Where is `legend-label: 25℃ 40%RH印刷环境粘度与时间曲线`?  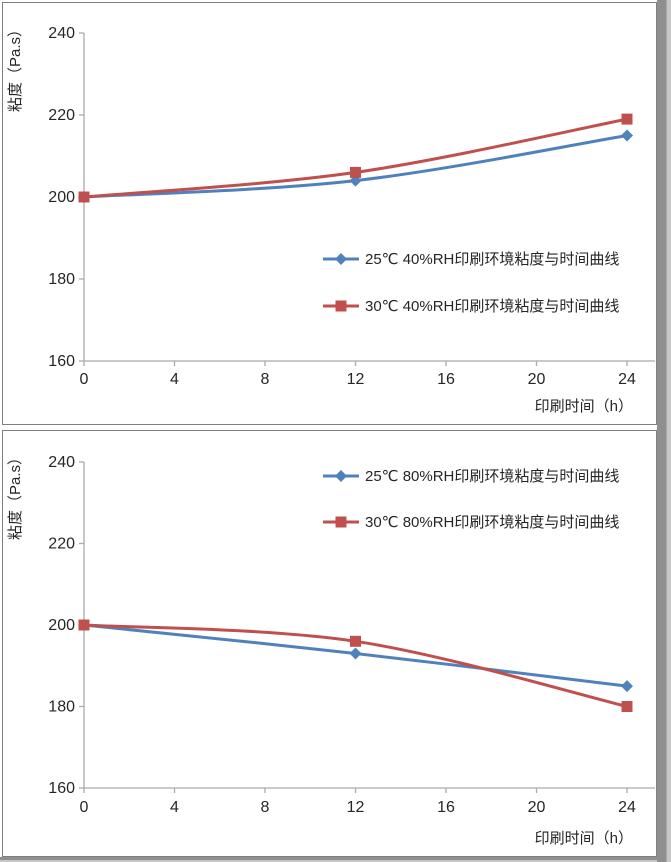
legend-label: 25℃ 40%RH印刷环境粘度与时间曲线 is located at coordinates (492, 259).